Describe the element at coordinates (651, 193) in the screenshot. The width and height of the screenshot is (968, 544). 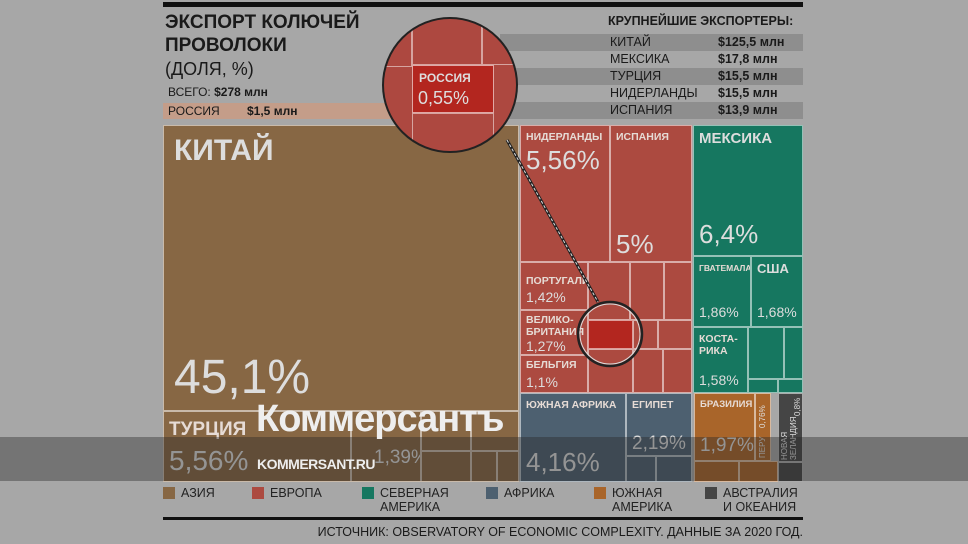
I see `treemap-cell-spain: ИСПАНИЯ 5%` at that location.